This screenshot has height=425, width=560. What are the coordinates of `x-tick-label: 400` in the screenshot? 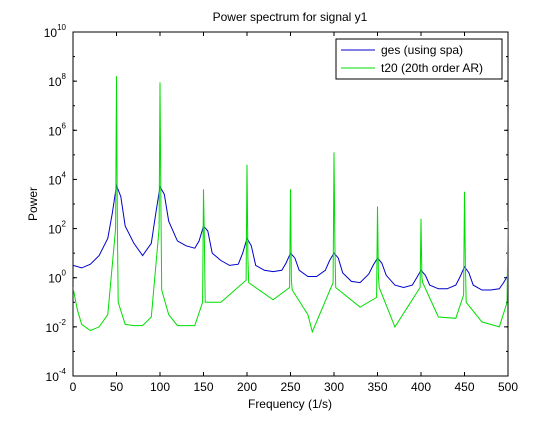 It's located at (421, 387).